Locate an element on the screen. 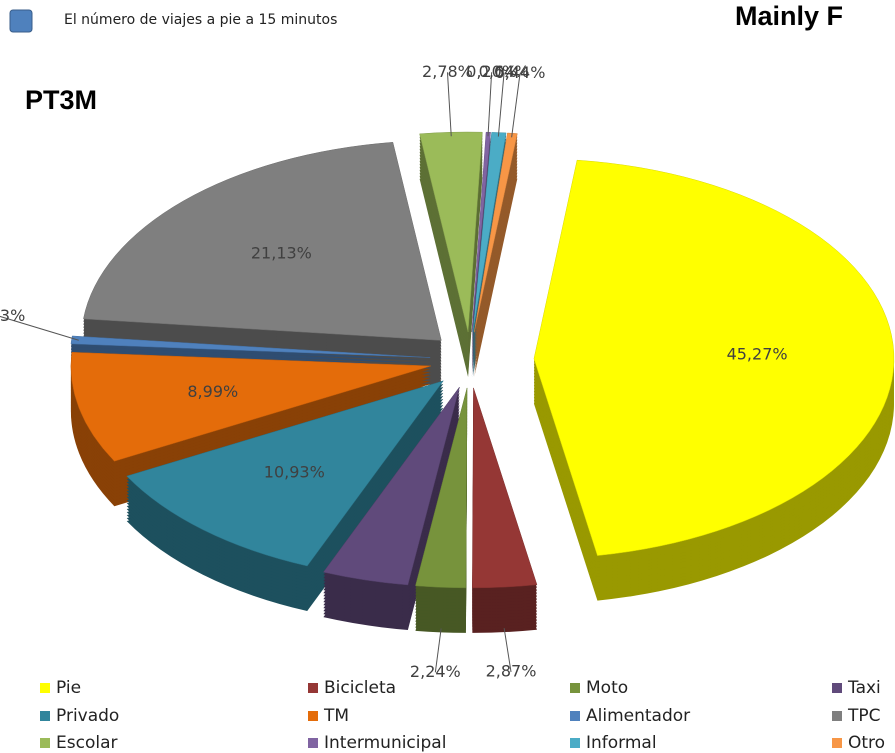 This screenshot has width=895, height=753. legend-label: Intermunicipal is located at coordinates (385, 743).